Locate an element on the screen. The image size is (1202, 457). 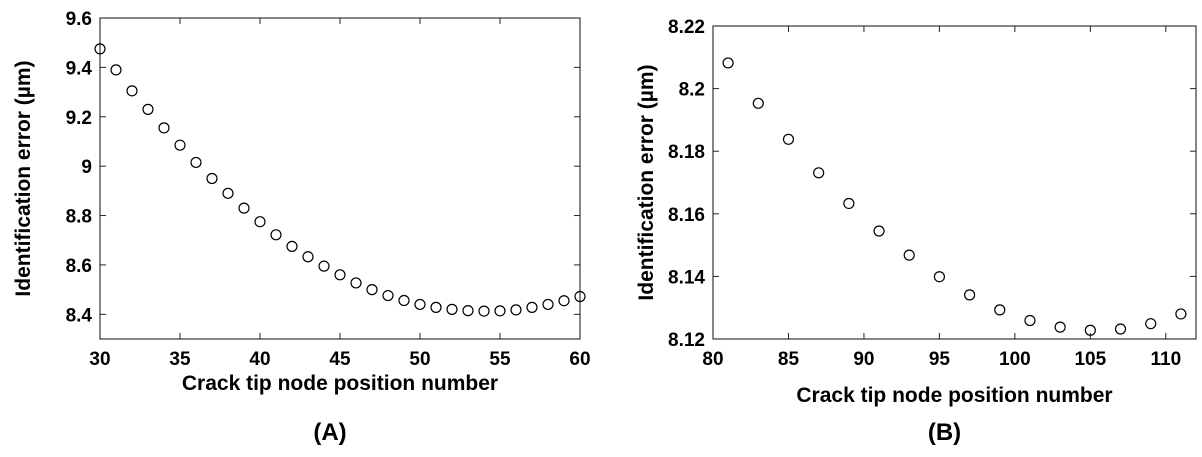
x-tick-label: 95 is located at coordinates (940, 359).